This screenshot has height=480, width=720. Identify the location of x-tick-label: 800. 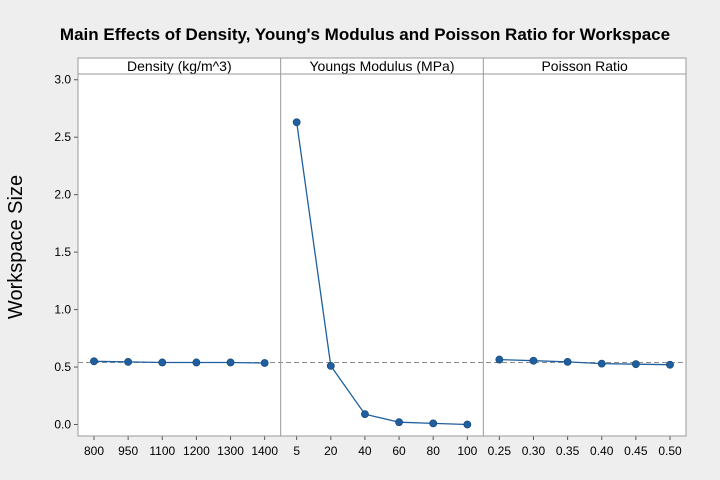
(94, 451).